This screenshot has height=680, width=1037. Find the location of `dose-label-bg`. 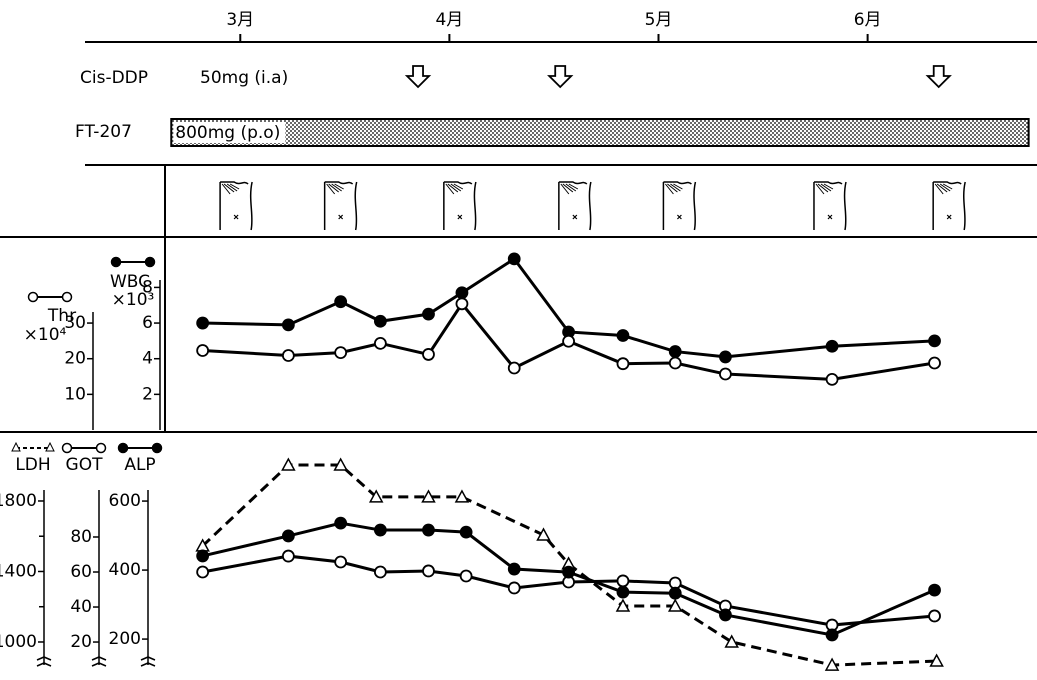

dose-label-bg is located at coordinates (229, 132).